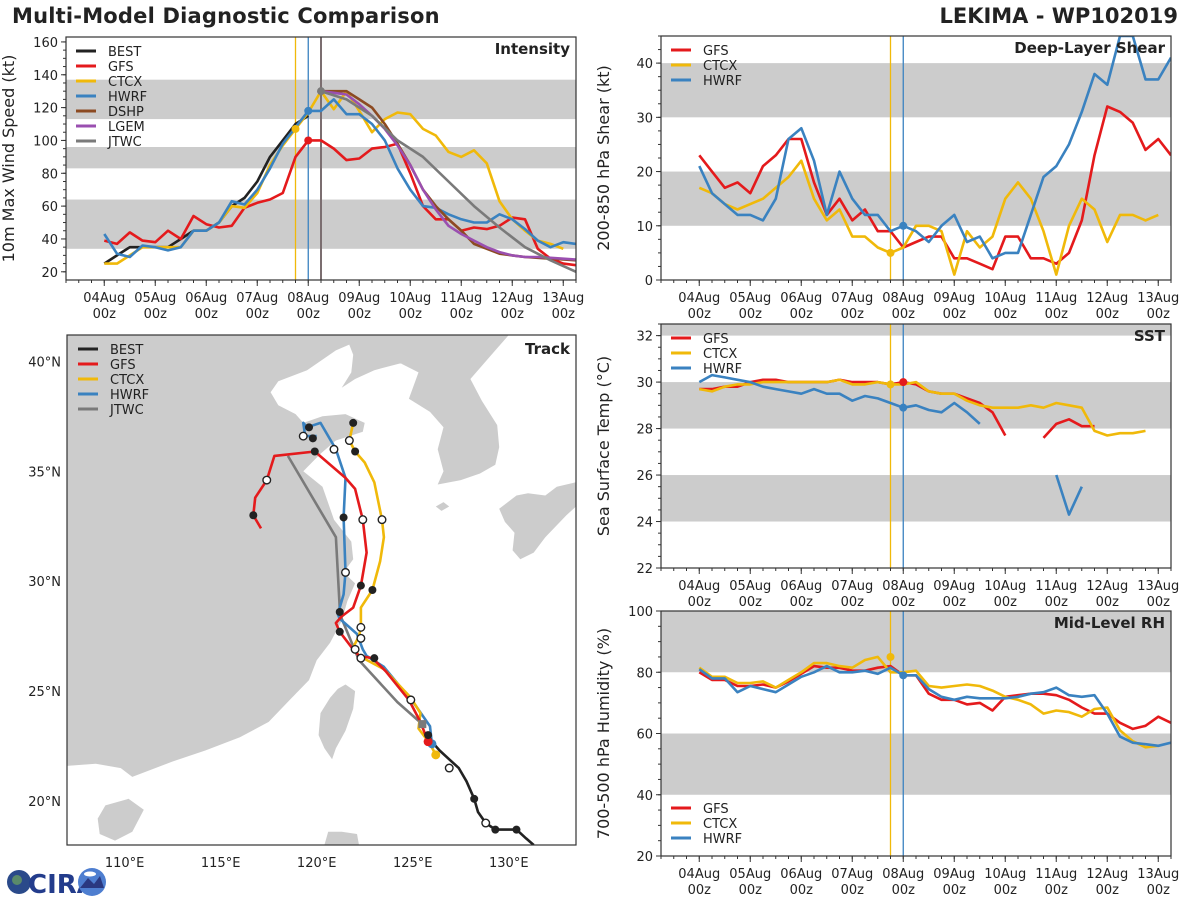  Describe the element at coordinates (341, 838) in the screenshot. I see `land-luzon` at that location.